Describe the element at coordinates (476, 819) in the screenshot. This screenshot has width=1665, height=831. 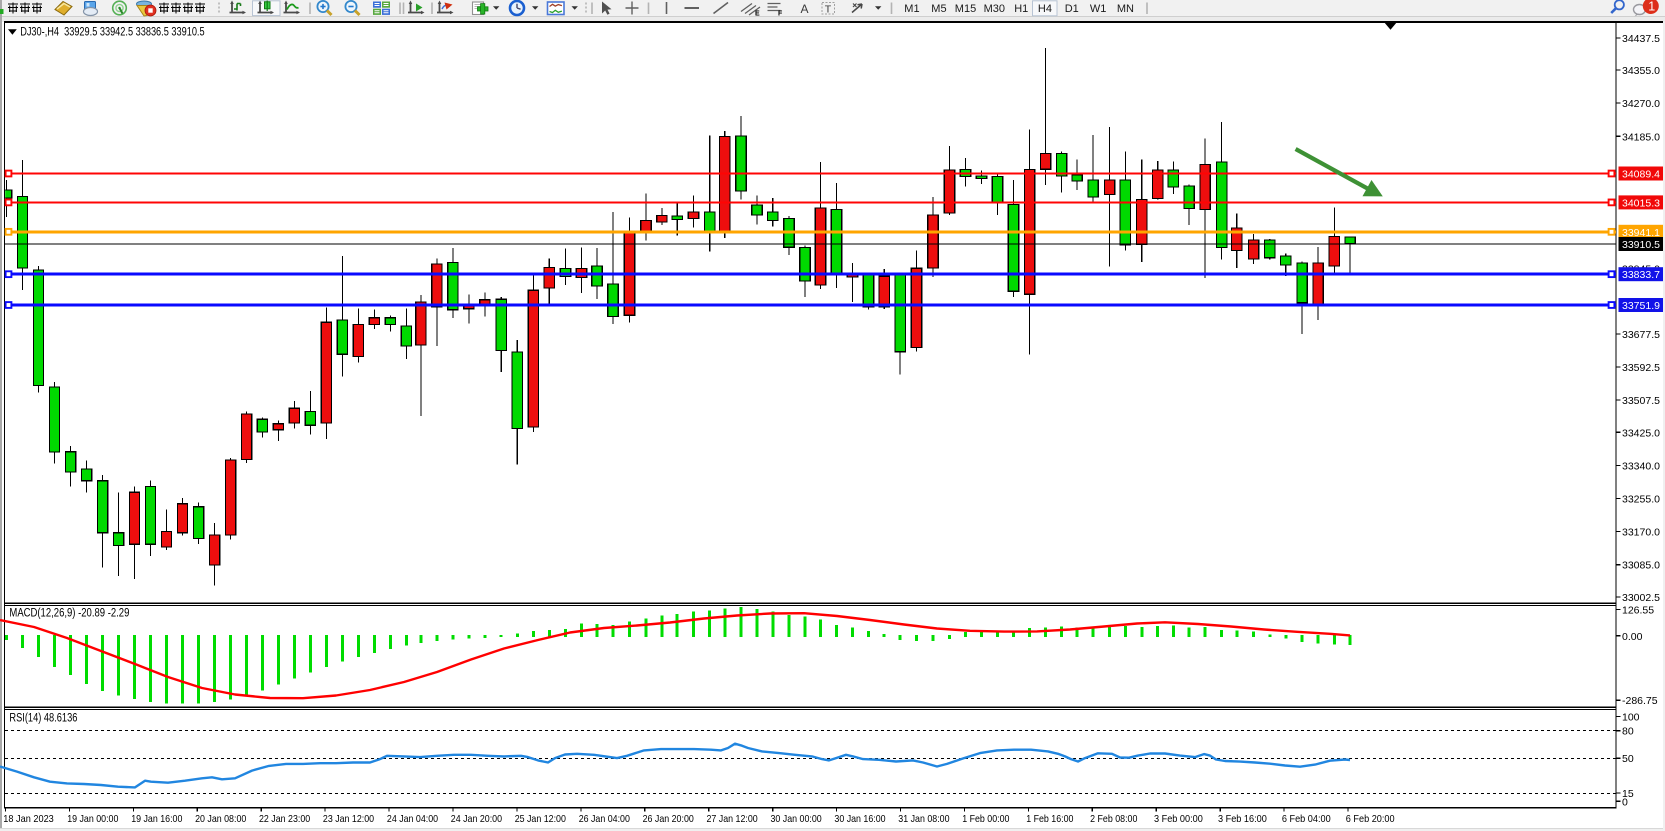
I see `svg-text: 24 Jan 20:00` at that location.